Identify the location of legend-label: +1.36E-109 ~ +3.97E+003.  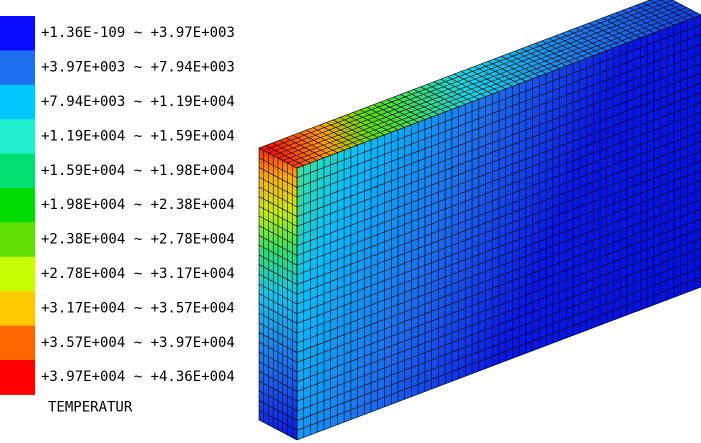
(138, 33).